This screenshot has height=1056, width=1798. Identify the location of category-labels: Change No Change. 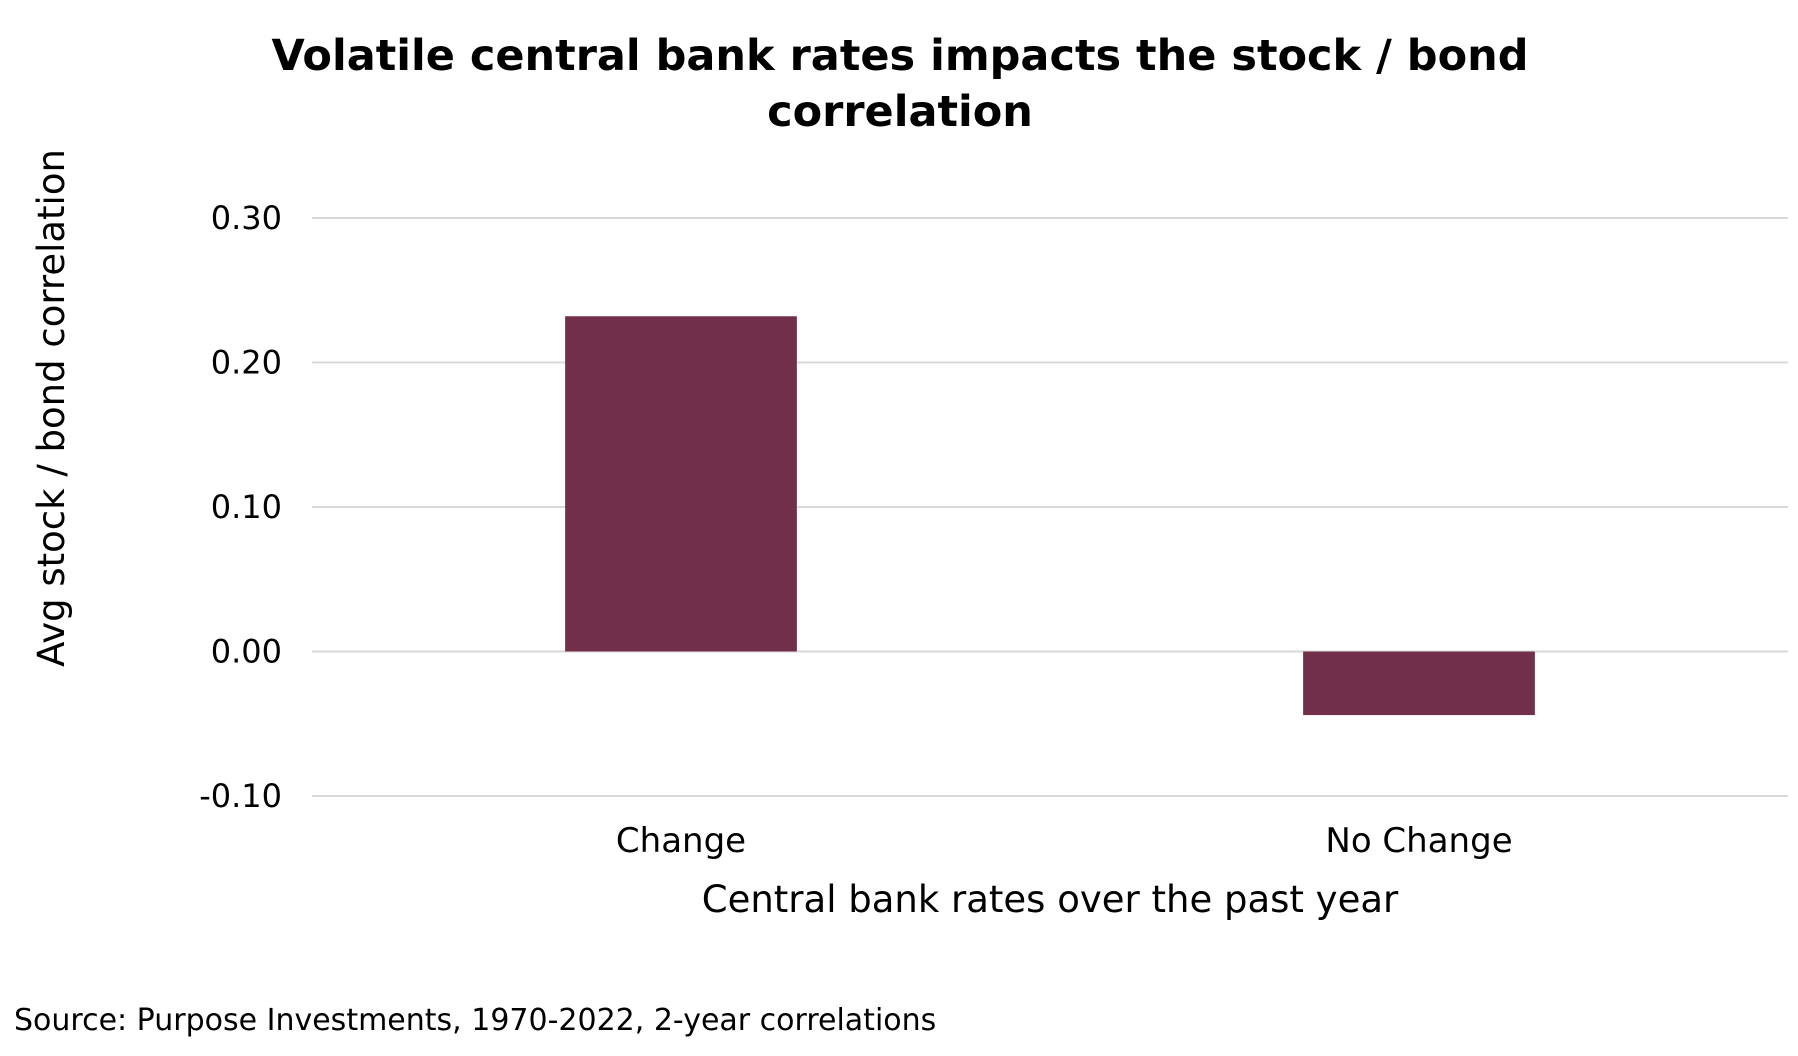
(1064, 841).